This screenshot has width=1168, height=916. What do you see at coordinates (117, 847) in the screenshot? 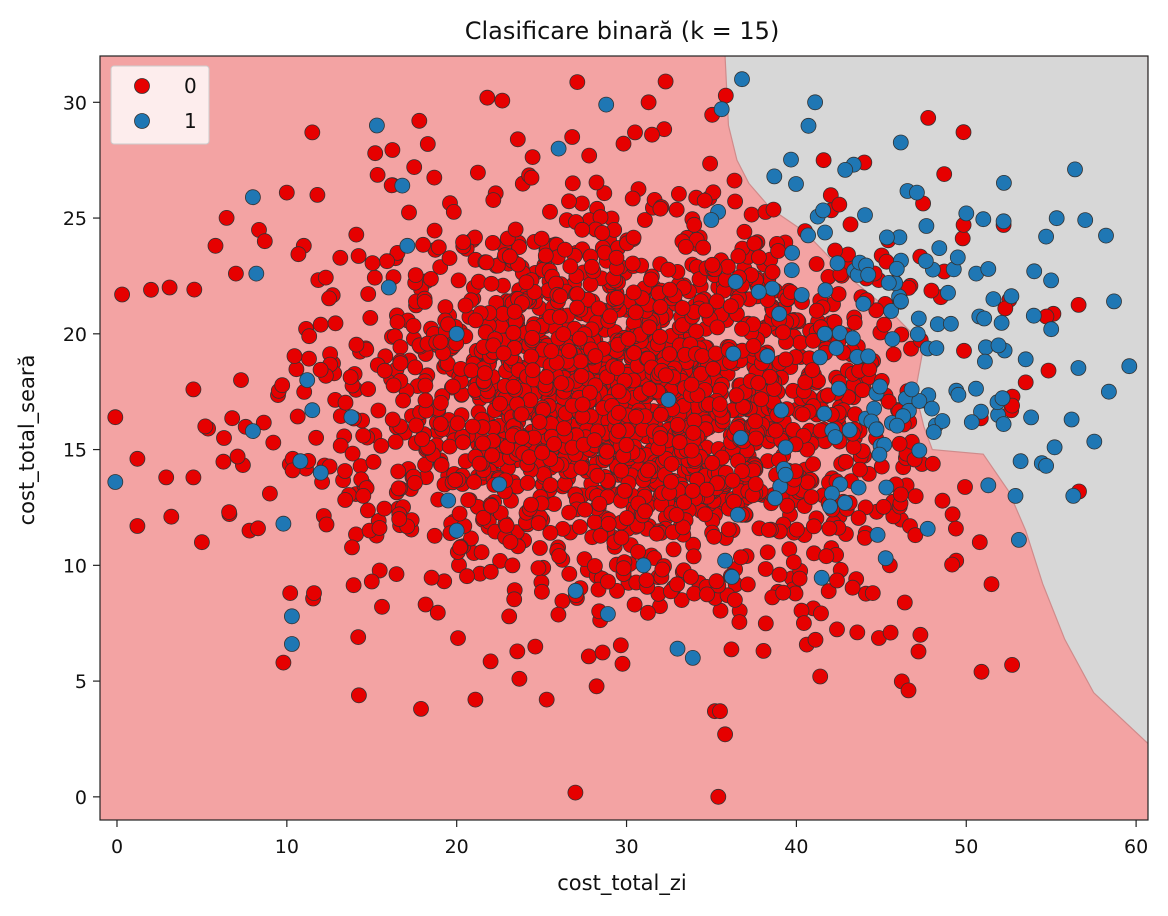
I see `x-tick-label: 0` at bounding box center [117, 847].